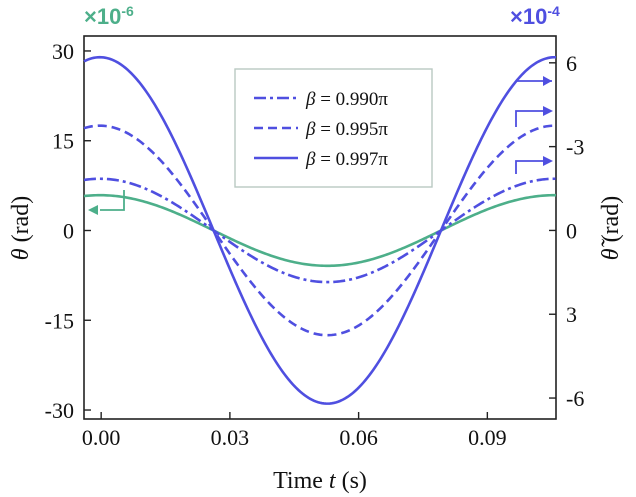 The width and height of the screenshot is (636, 497). I want to click on left-y-tick-label: 30, so click(63, 51).